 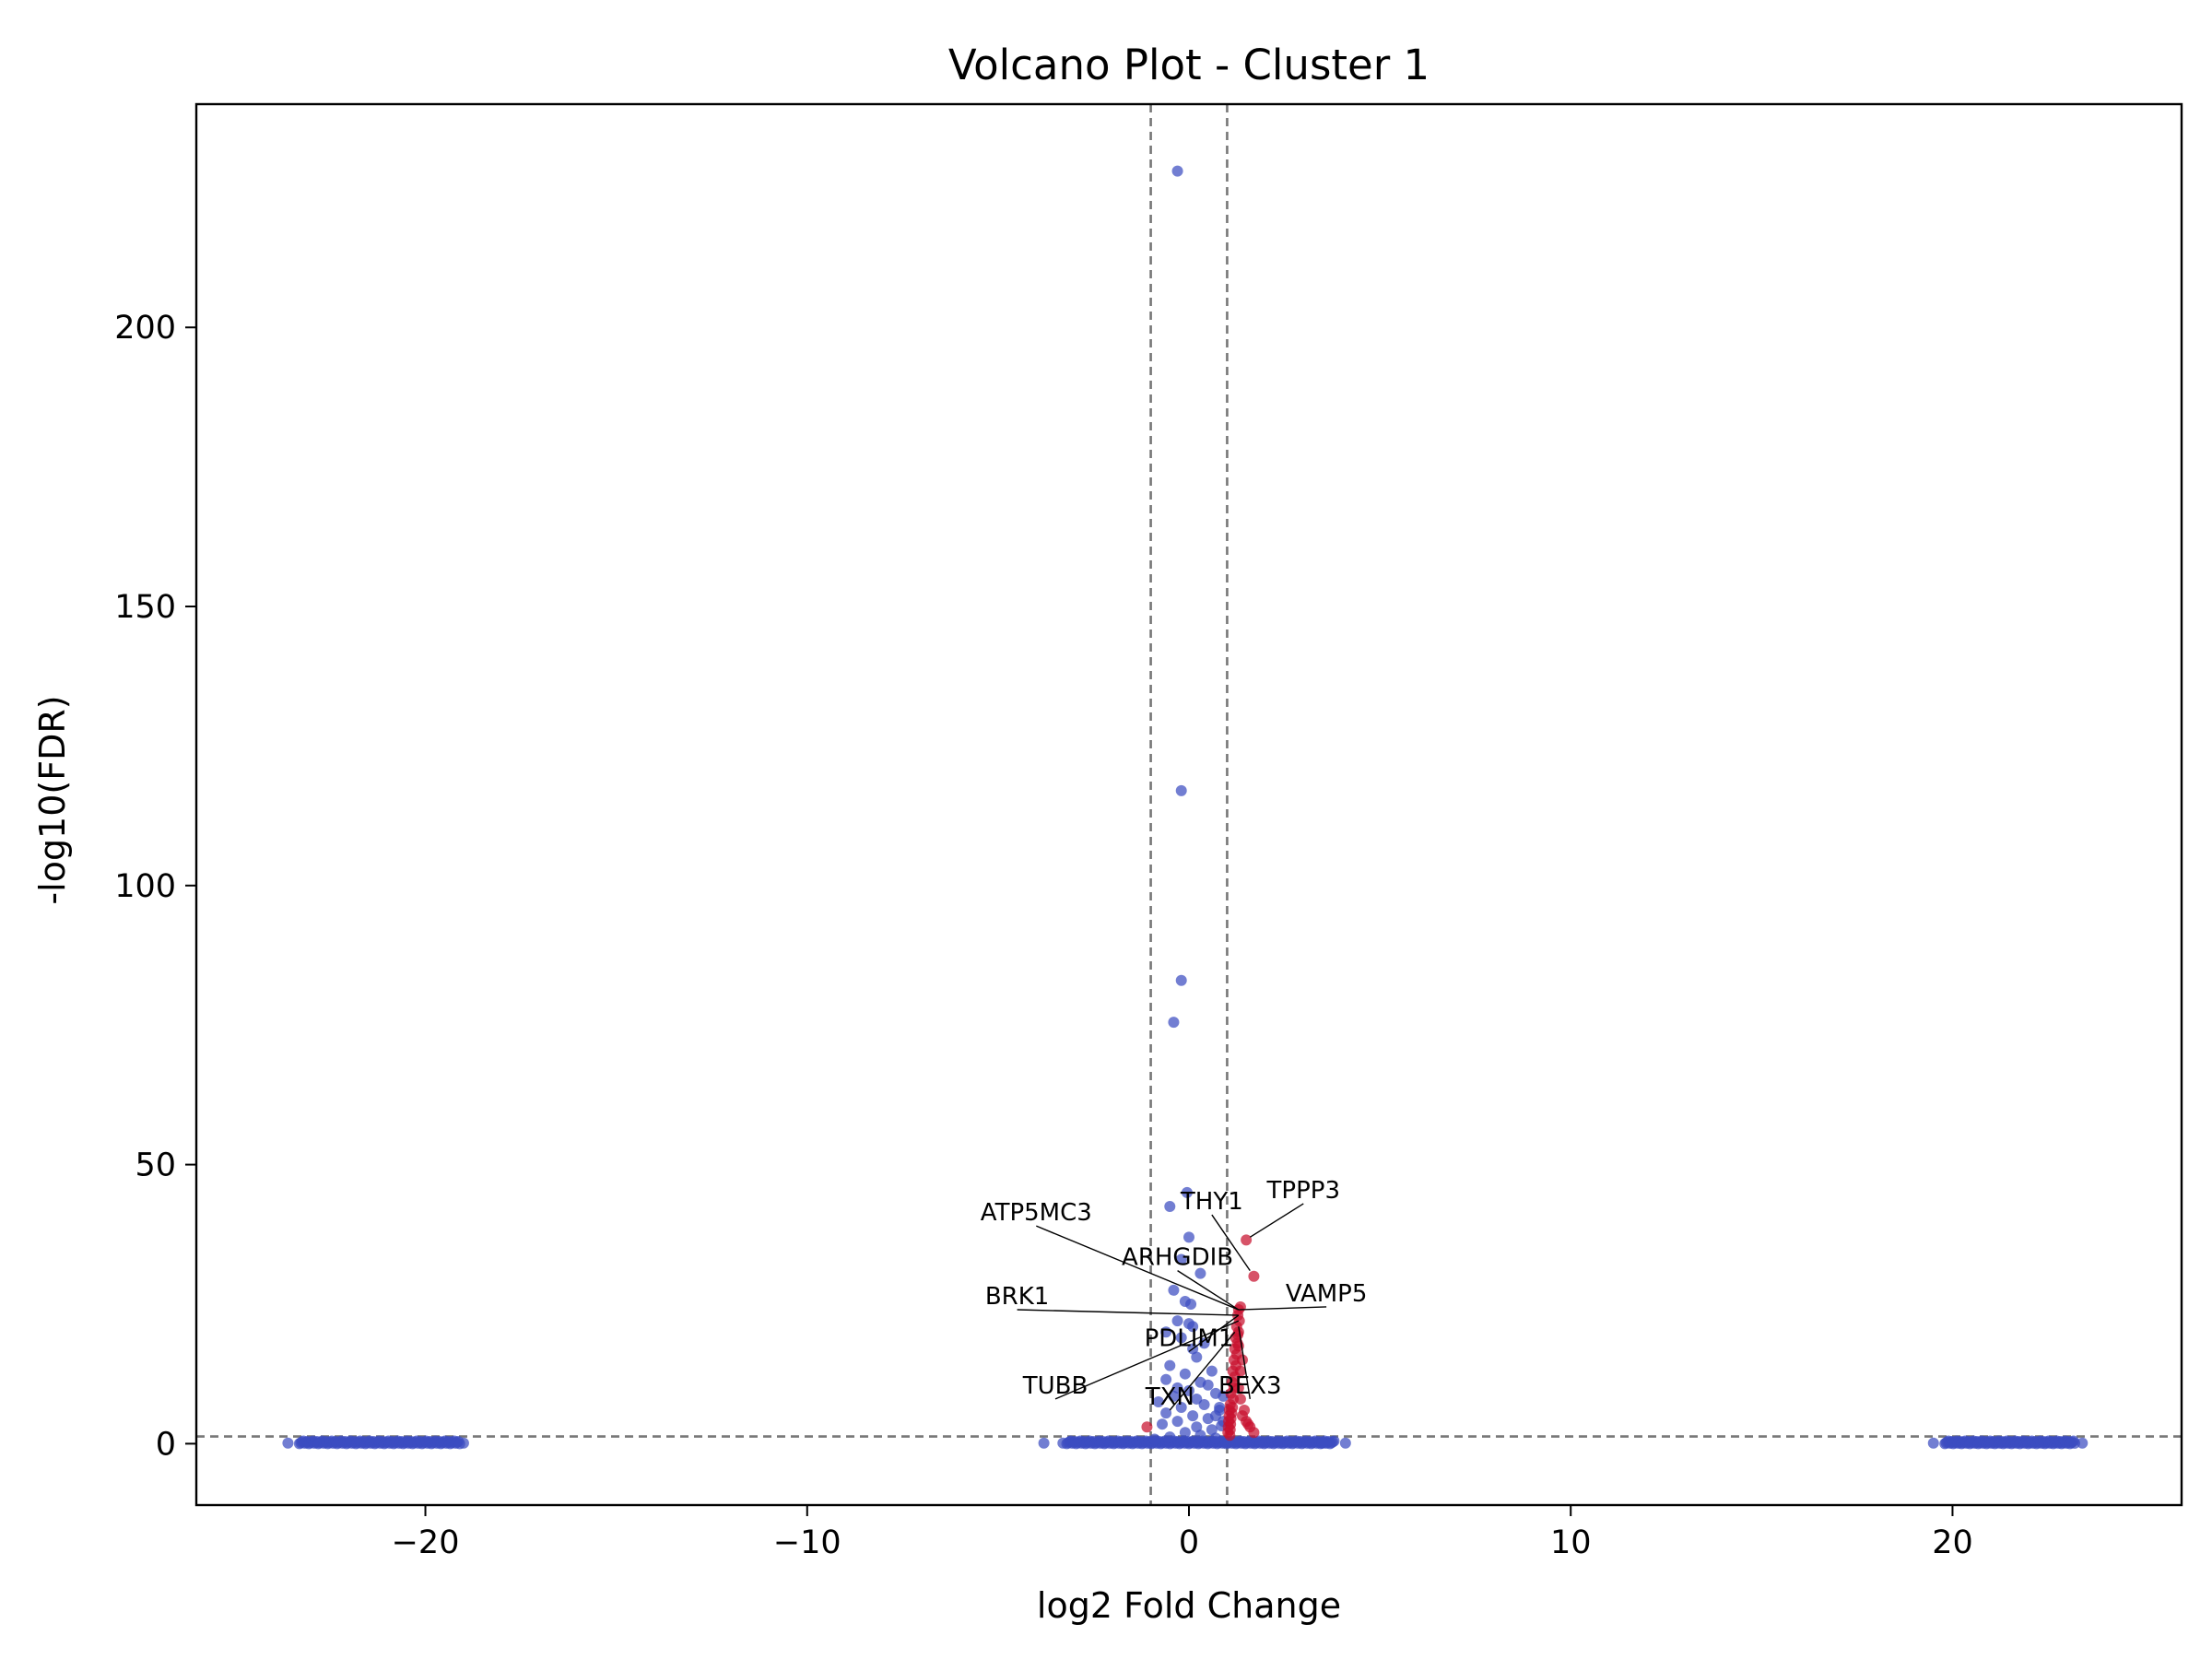 What do you see at coordinates (145, 328) in the screenshot?
I see `y-tick-label: 200` at bounding box center [145, 328].